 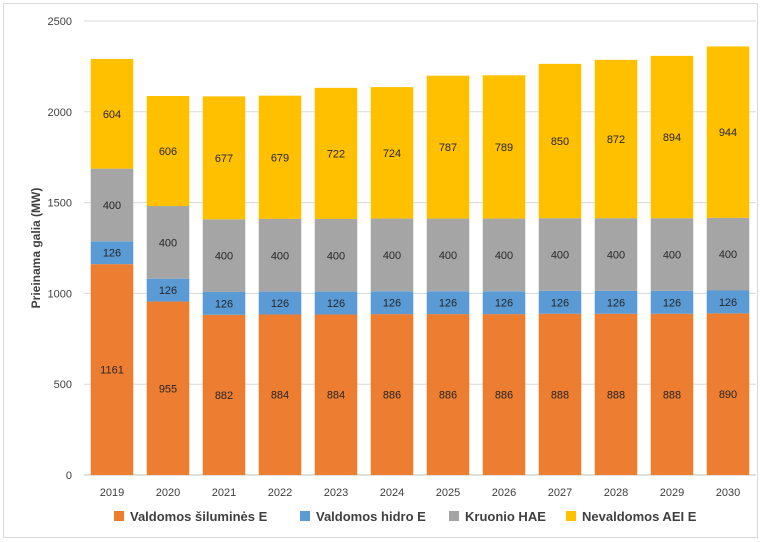 I want to click on legend-label: Valdomos hidro E, so click(x=371, y=516).